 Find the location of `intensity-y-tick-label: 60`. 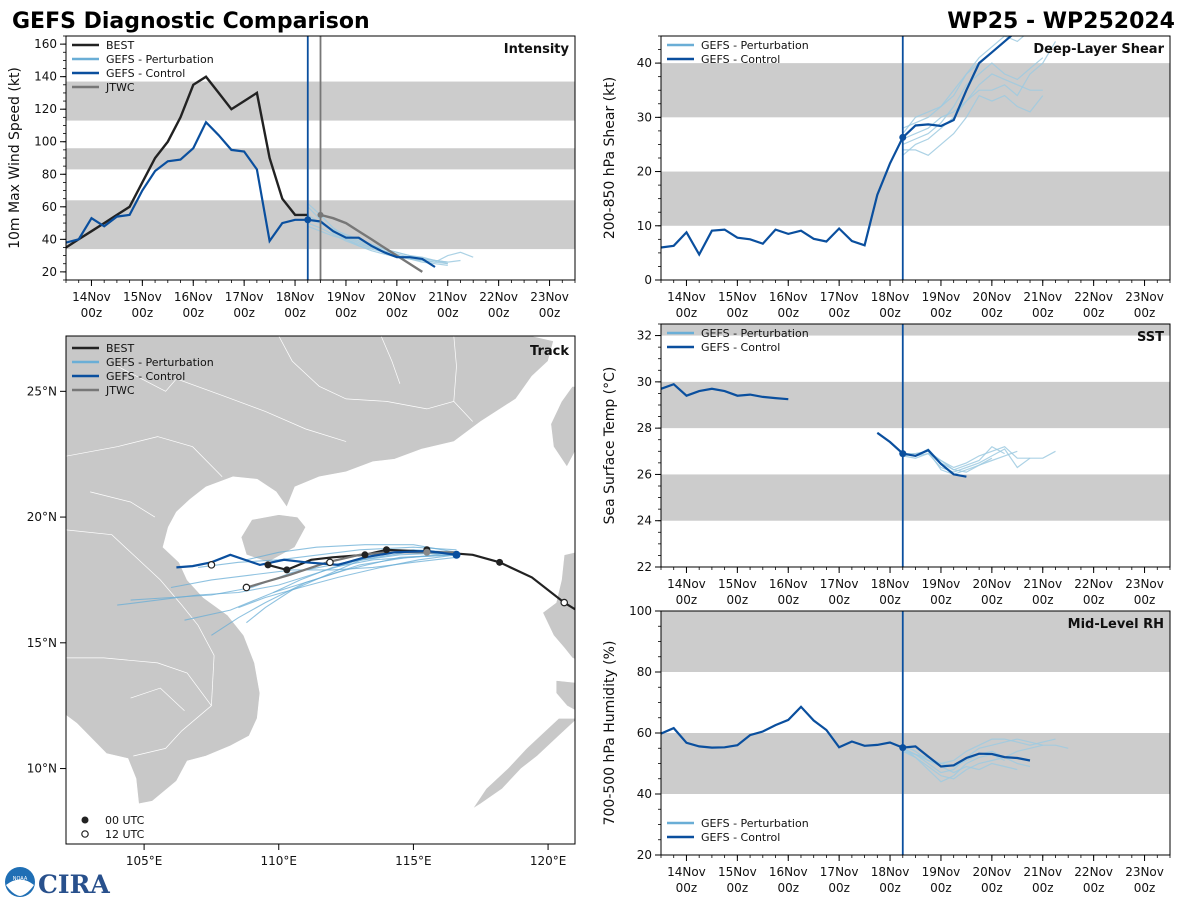

intensity-y-tick-label: 60 is located at coordinates (49, 207).